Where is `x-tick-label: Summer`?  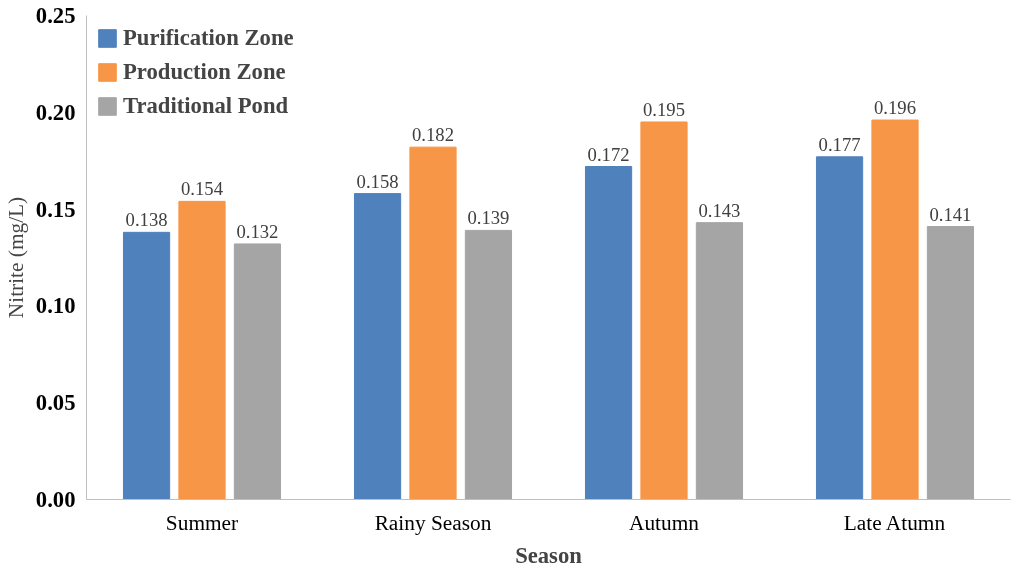
x-tick-label: Summer is located at coordinates (202, 522).